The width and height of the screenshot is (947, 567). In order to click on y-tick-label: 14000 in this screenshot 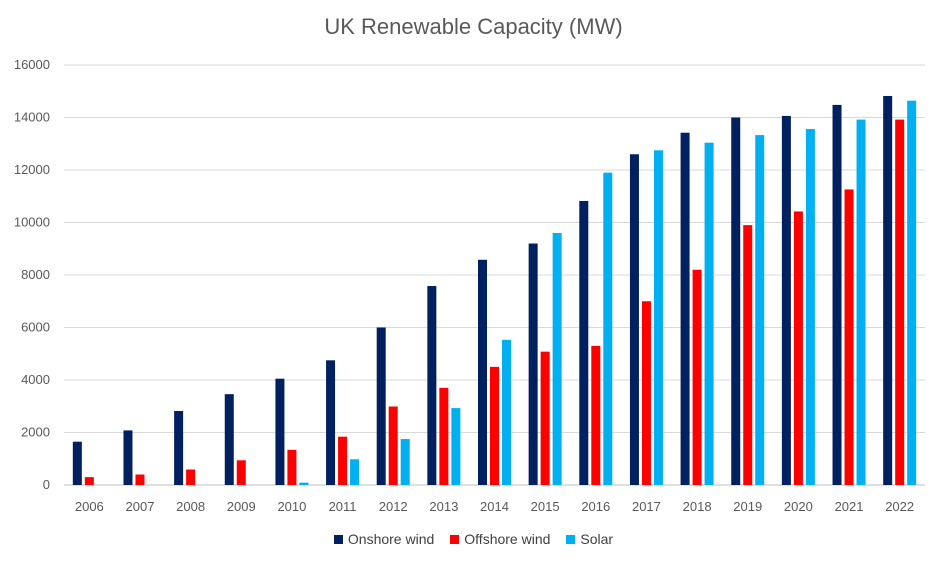, I will do `click(32, 117)`.